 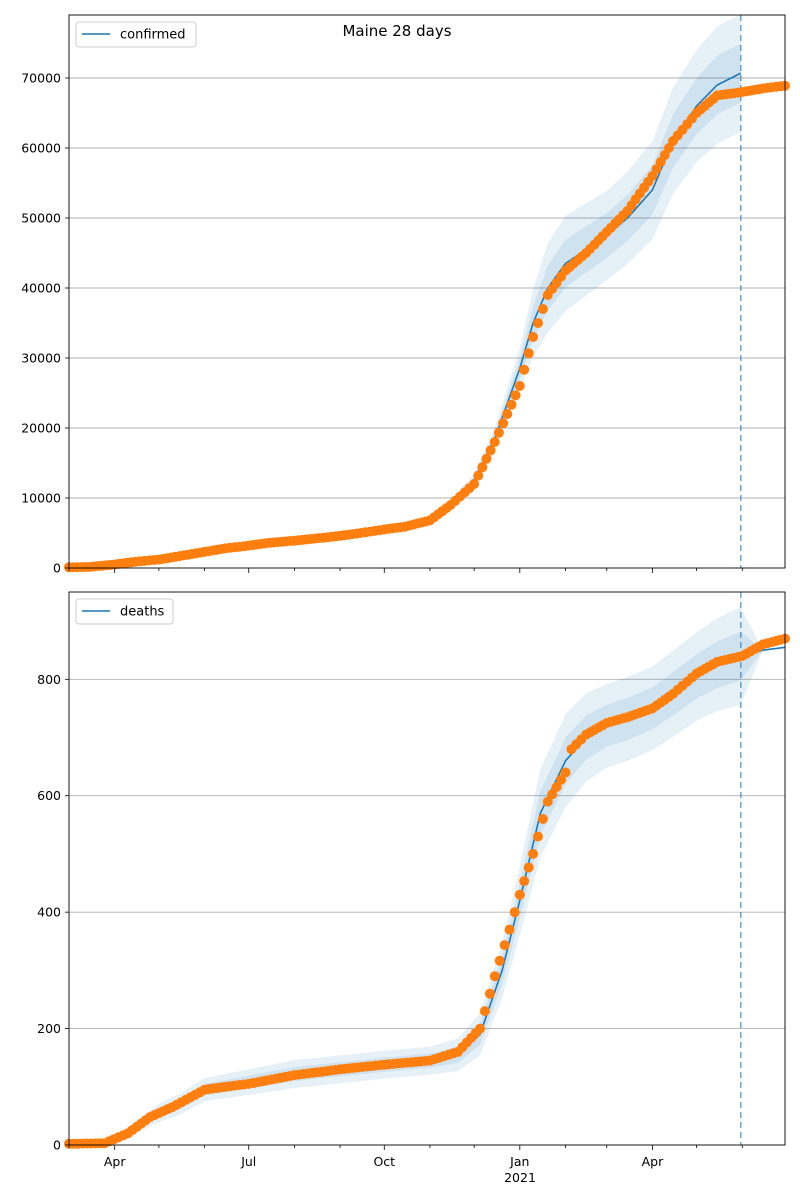 What do you see at coordinates (49, 795) in the screenshot?
I see `deaths-y-tick-label: 600` at bounding box center [49, 795].